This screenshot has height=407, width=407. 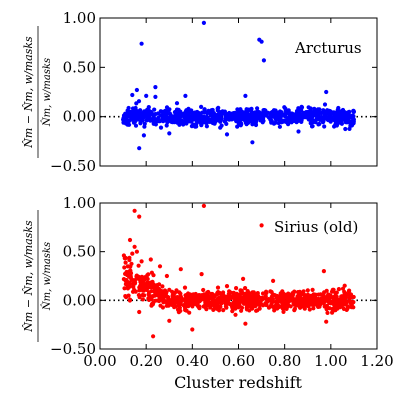 What do you see at coordinates (79, 117) in the screenshot?
I see `y-tick-label: 0.00` at bounding box center [79, 117].